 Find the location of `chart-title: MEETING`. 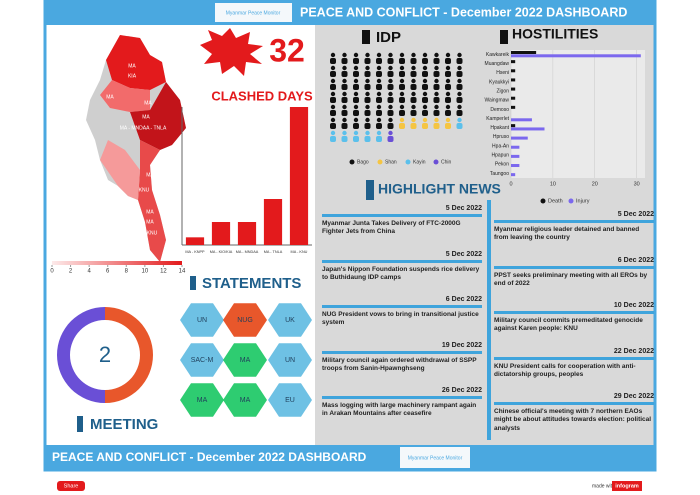

chart-title: MEETING is located at coordinates (124, 424).